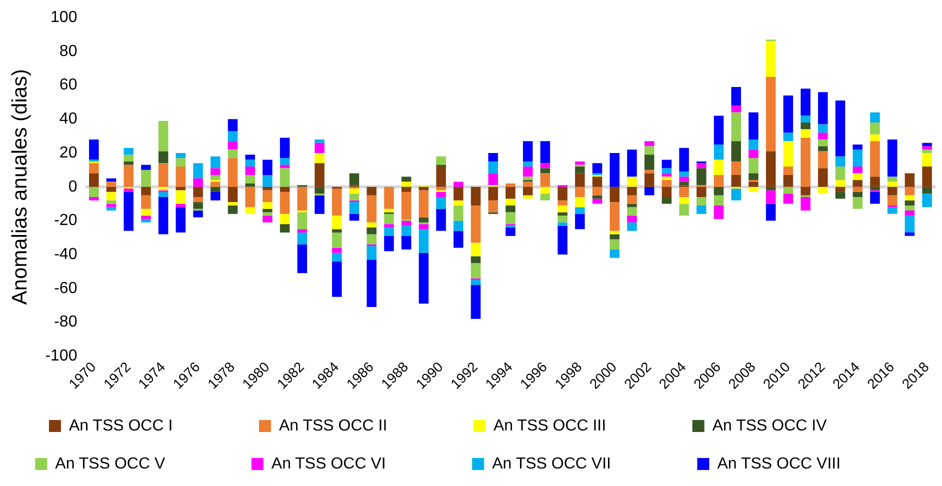 This screenshot has height=486, width=942. Describe the element at coordinates (73, 187) in the screenshot. I see `y-tick-label: 0` at that location.